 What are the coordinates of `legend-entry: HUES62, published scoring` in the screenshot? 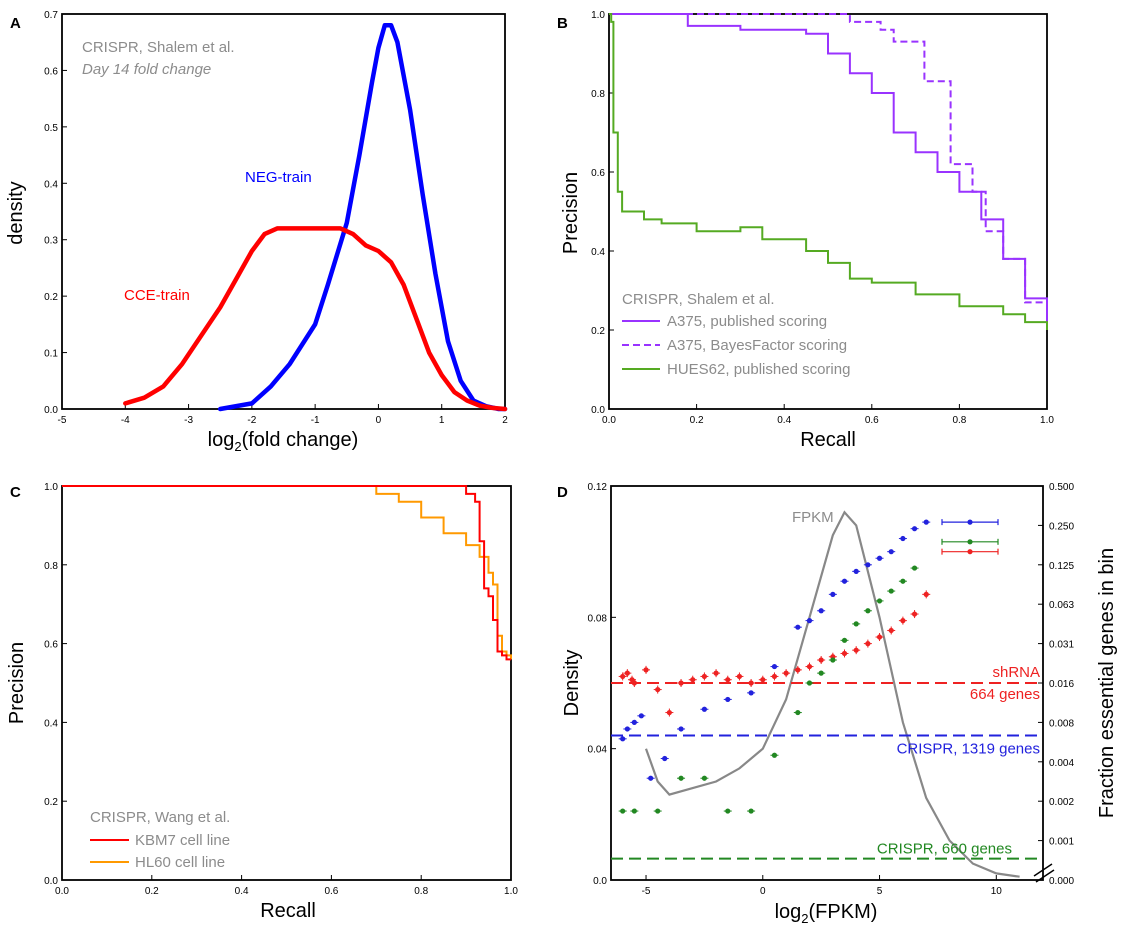 It's located at (758, 369).